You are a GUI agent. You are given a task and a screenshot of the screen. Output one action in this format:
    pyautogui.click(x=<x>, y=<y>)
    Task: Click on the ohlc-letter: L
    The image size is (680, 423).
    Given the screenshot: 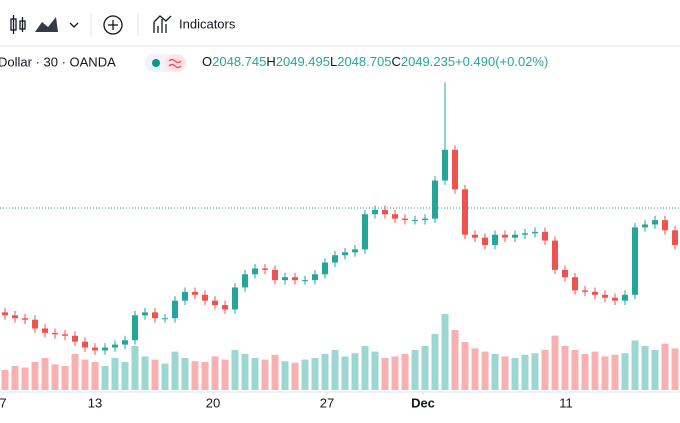 What is the action you would take?
    pyautogui.click(x=333, y=61)
    